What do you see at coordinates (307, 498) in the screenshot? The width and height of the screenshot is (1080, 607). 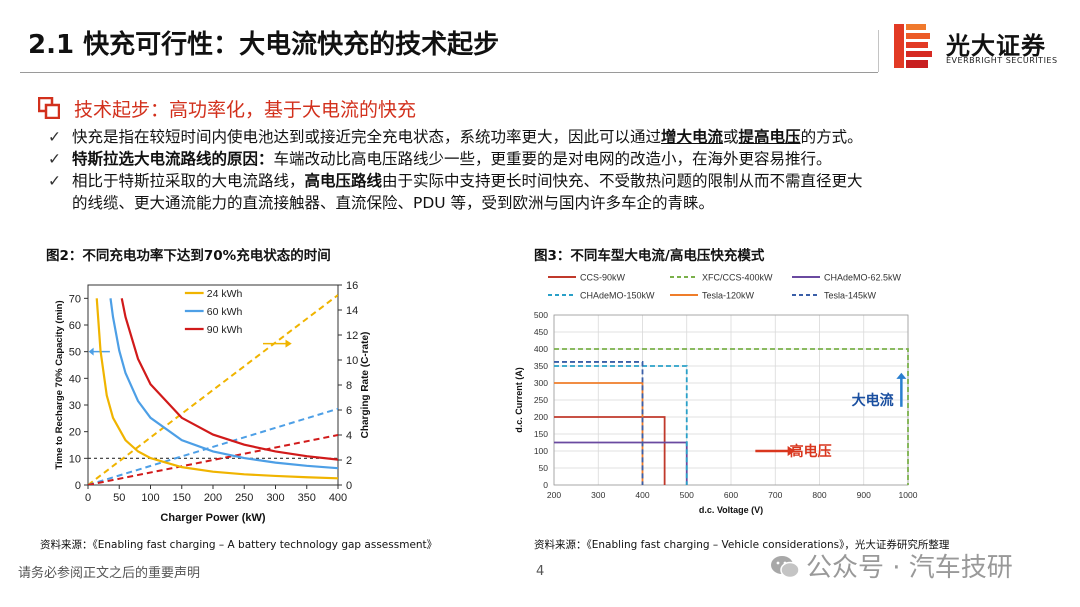 I see `x-tick-label: 350` at bounding box center [307, 498].